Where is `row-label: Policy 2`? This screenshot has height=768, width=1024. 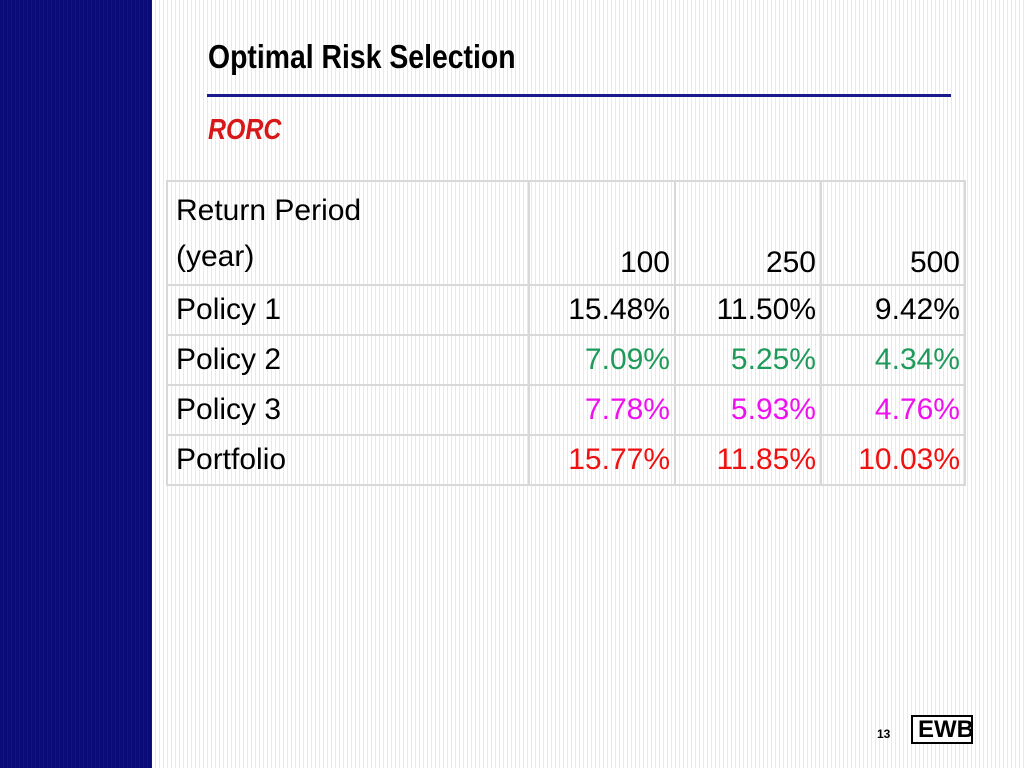 row-label: Policy 2 is located at coordinates (348, 360).